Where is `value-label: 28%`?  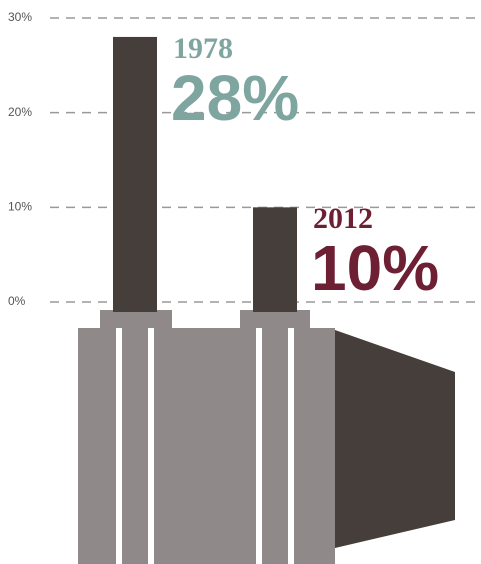 value-label: 28% is located at coordinates (235, 98).